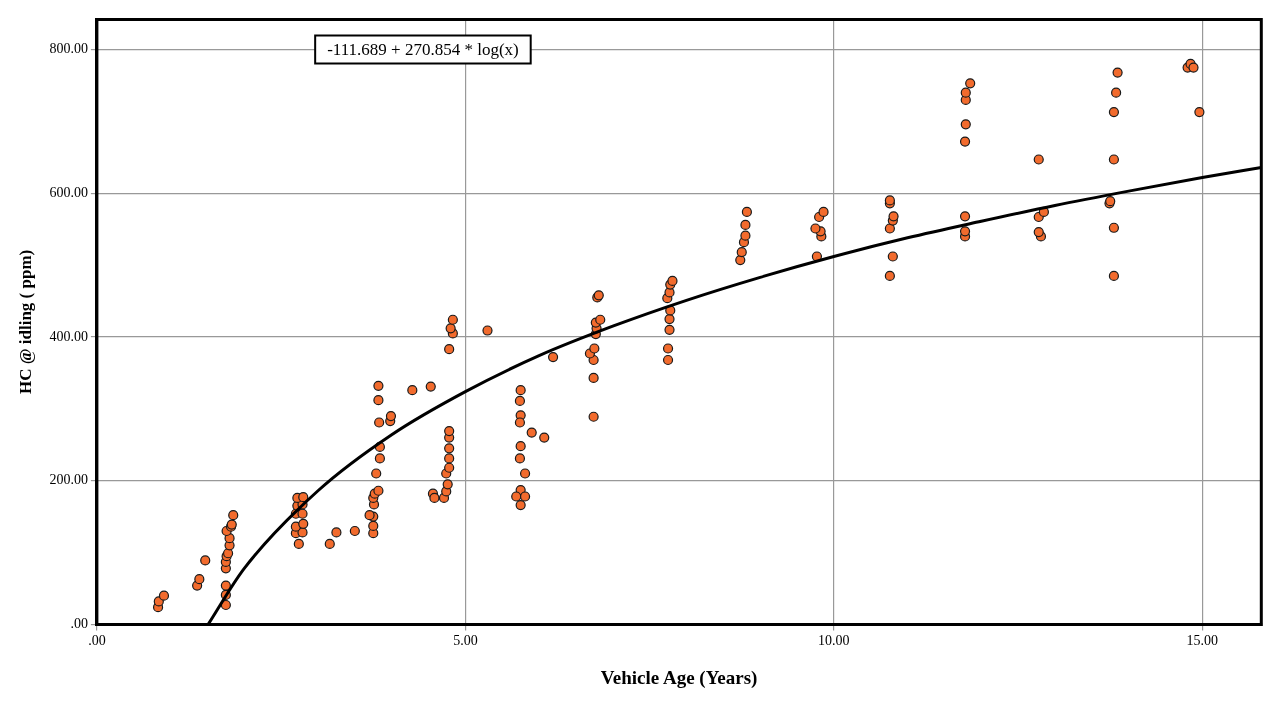 The height and width of the screenshot is (706, 1275). I want to click on y-tick-label: 800.00, so click(68, 49).